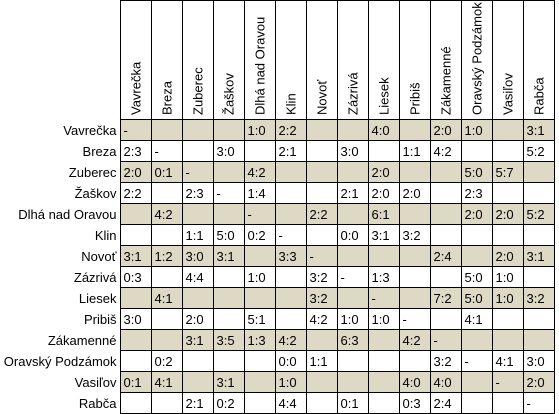 The image size is (559, 414). I want to click on score-cell: 3:2, so click(321, 277).